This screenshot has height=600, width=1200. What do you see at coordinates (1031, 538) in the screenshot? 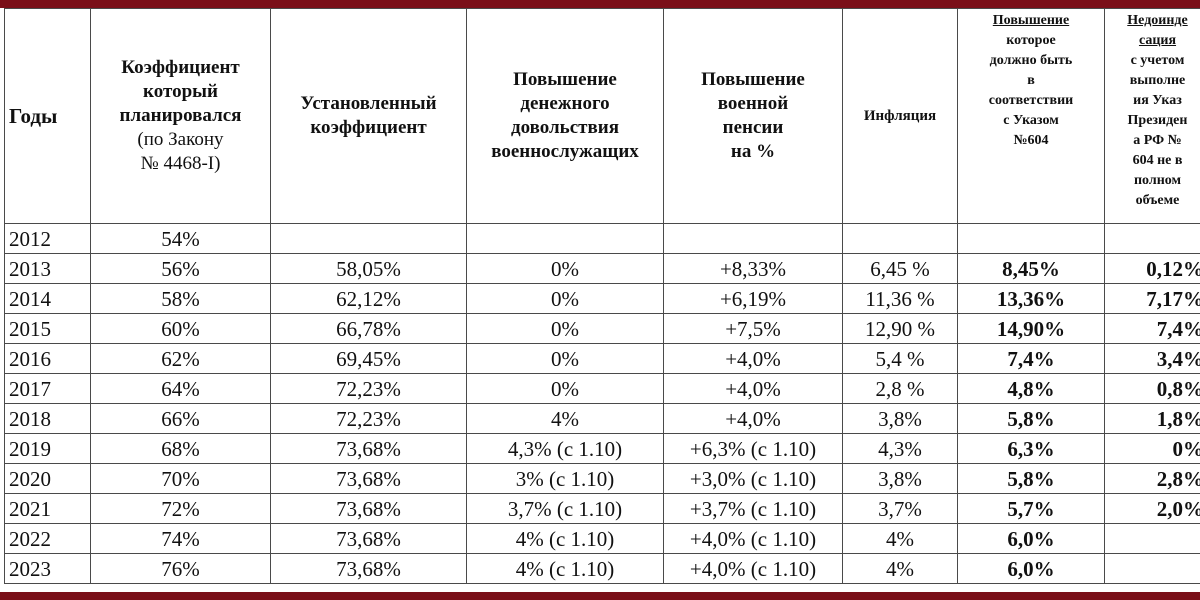
I see `cell-decree-increase: 6,0%` at bounding box center [1031, 538].